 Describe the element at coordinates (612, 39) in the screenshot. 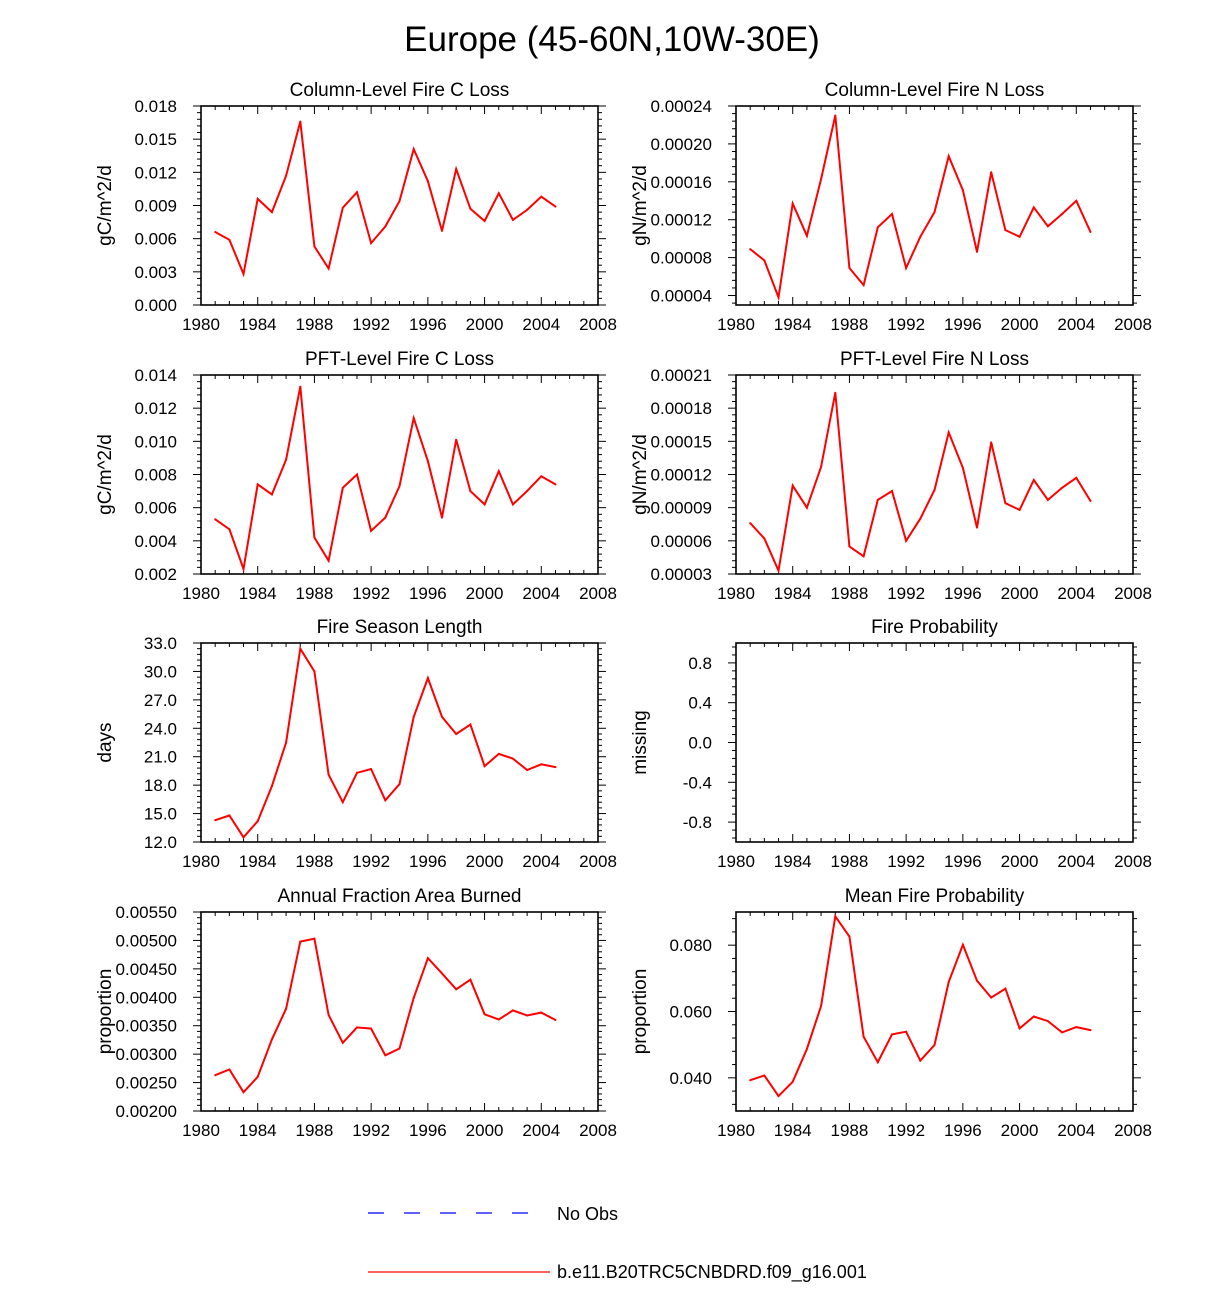

I see `figure-title: Europe (45-60N,10W-30E)` at that location.